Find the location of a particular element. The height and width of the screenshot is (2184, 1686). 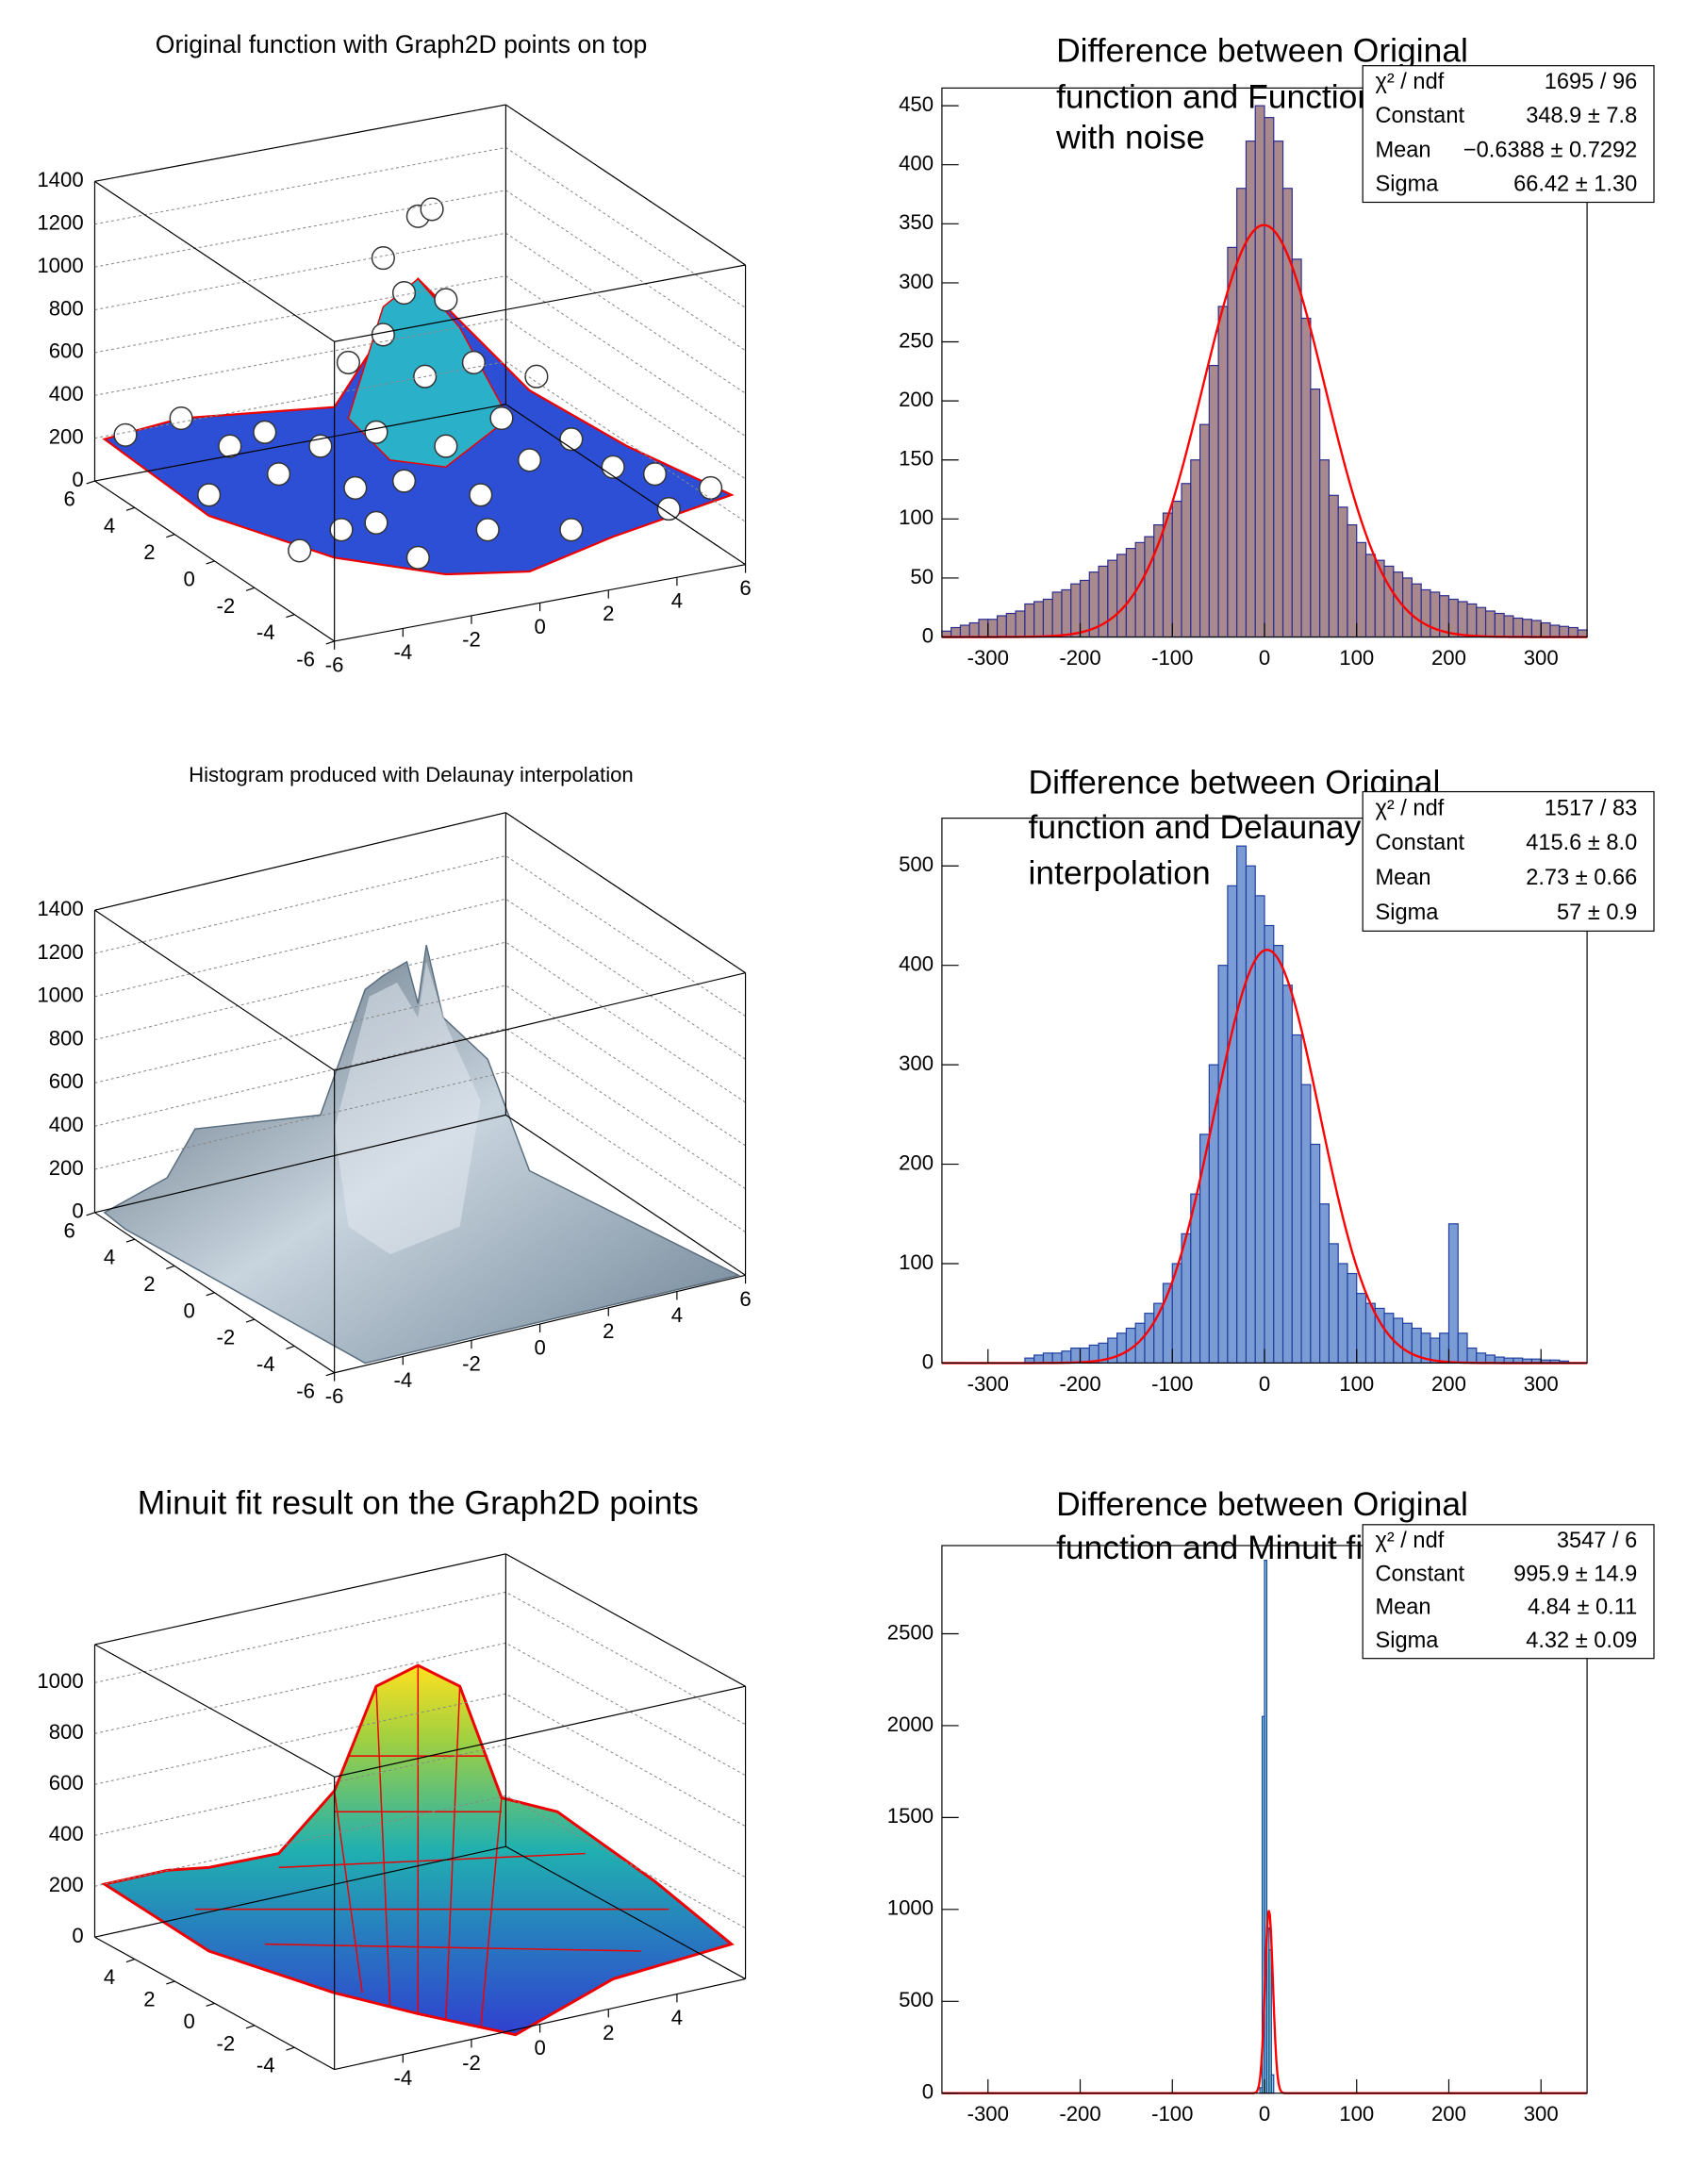

y-tick-label: 2 is located at coordinates (149, 1284).